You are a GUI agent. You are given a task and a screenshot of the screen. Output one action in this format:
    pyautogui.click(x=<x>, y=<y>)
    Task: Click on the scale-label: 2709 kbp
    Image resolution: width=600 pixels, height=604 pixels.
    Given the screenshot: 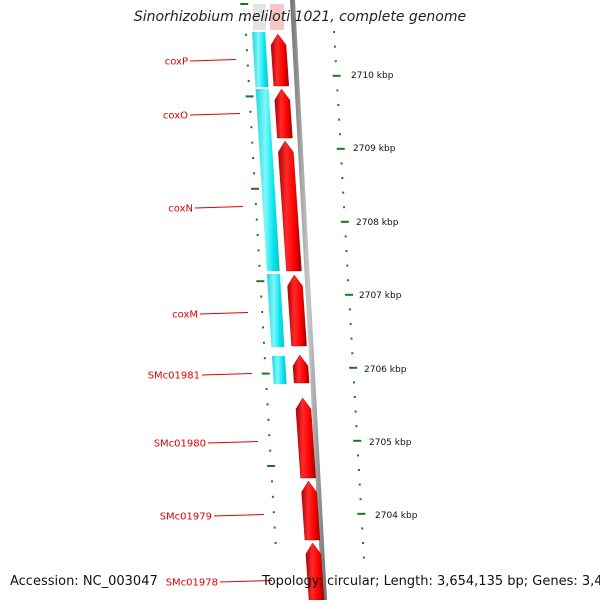 What is the action you would take?
    pyautogui.click(x=374, y=149)
    